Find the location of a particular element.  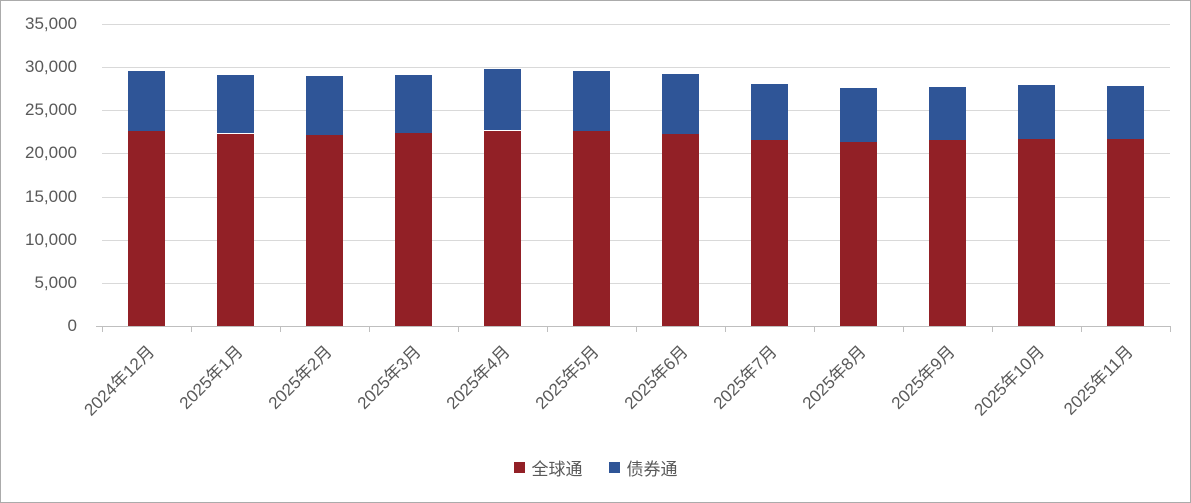

legend-item-zhaiquantong: 债券通 is located at coordinates (643, 467).